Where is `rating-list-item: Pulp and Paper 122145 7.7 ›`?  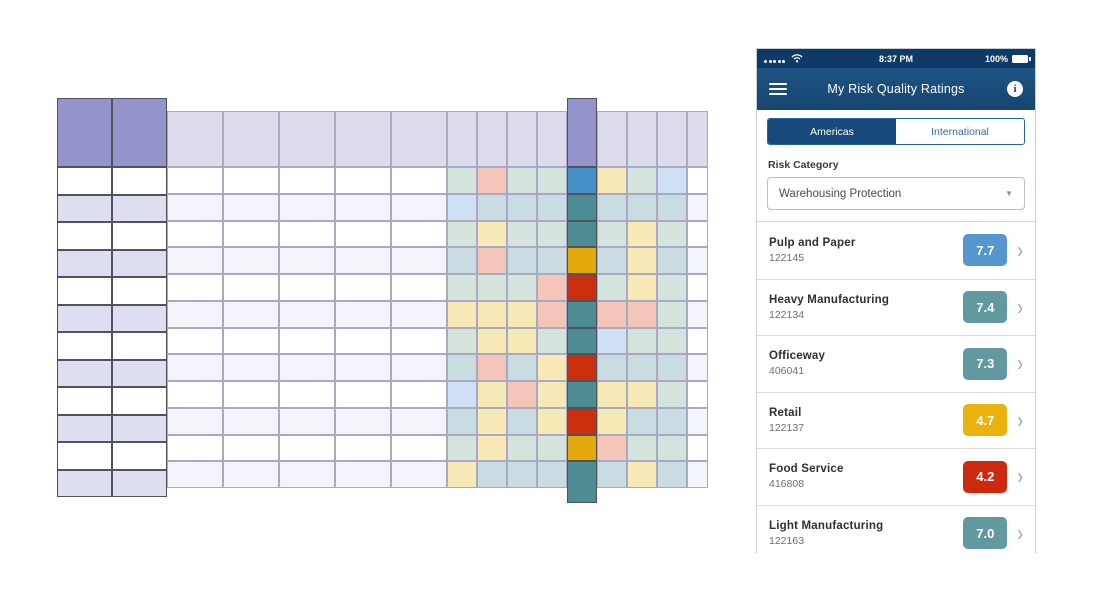 rating-list-item: Pulp and Paper 122145 7.7 › is located at coordinates (896, 250).